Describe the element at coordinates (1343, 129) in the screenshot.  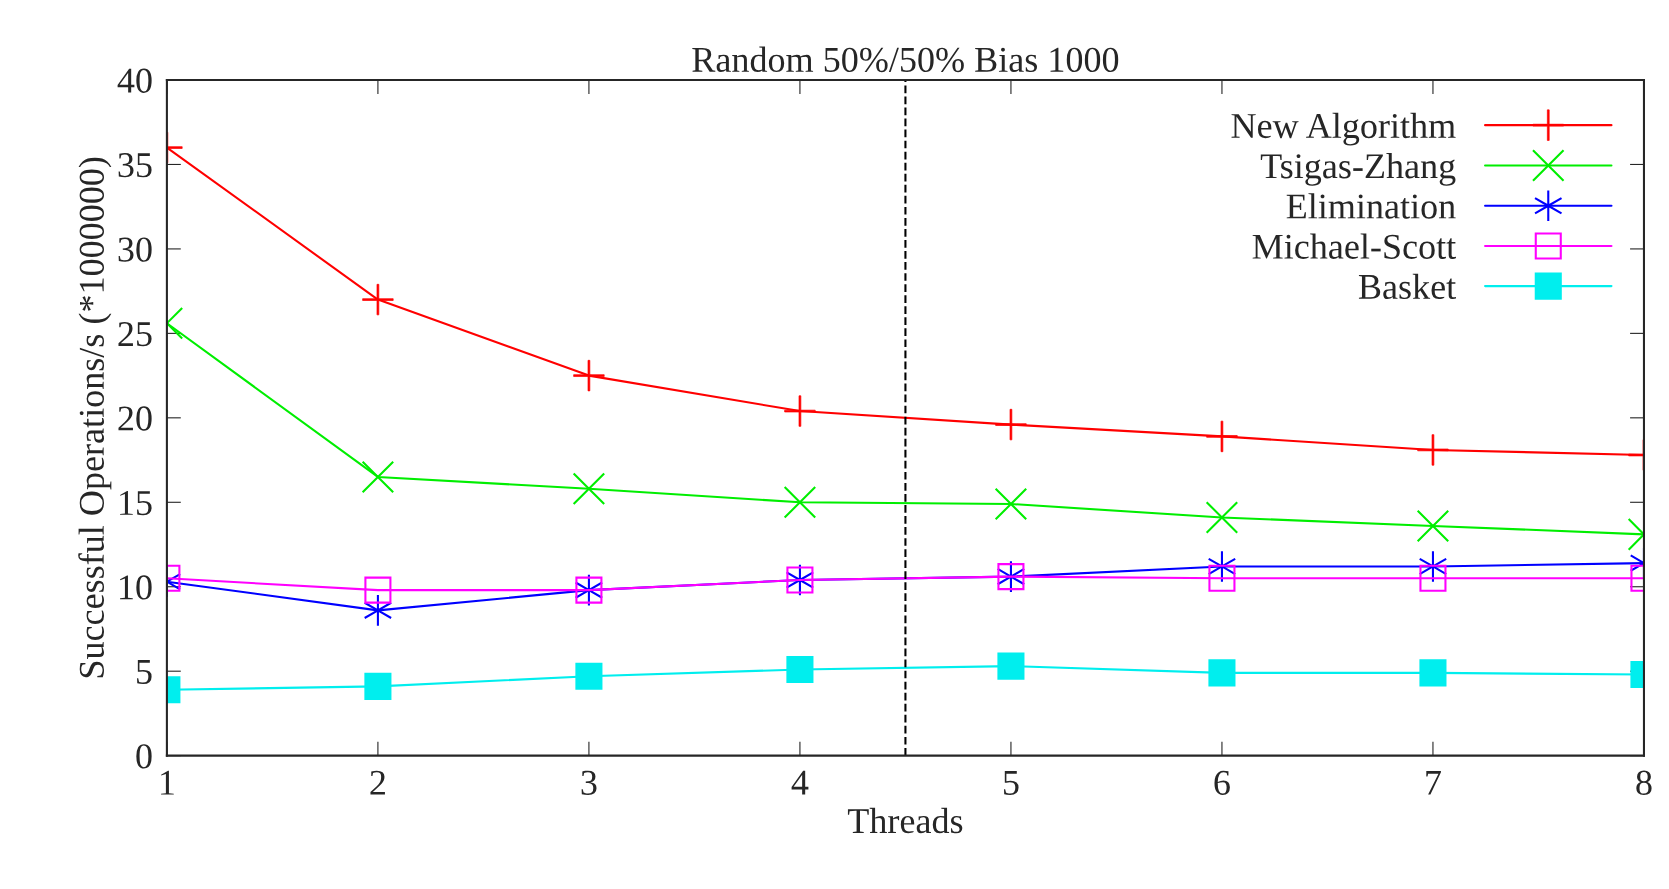
I see `legend-label: New Algorithm` at that location.